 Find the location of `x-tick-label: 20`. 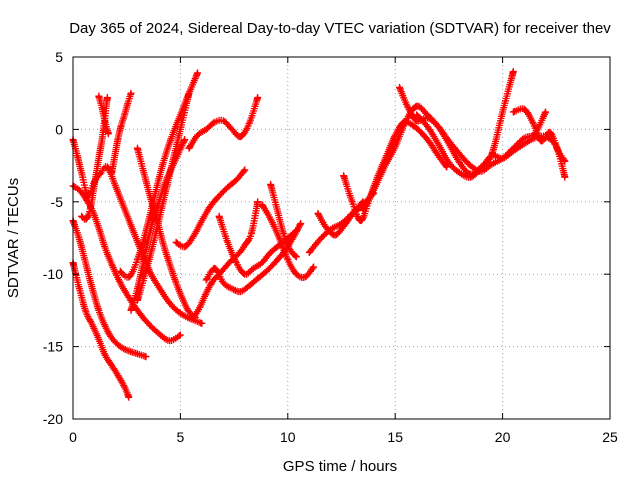

x-tick-label: 20 is located at coordinates (503, 437).